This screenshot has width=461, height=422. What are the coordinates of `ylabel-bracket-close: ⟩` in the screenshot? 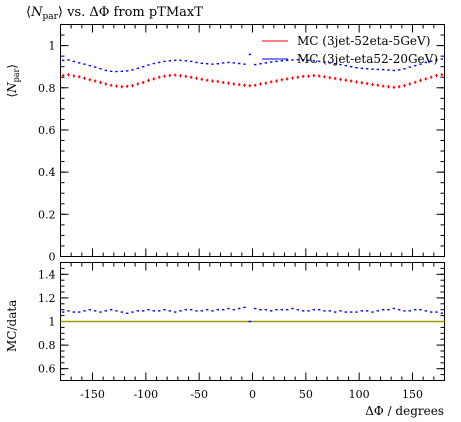 It's located at (12, 66).